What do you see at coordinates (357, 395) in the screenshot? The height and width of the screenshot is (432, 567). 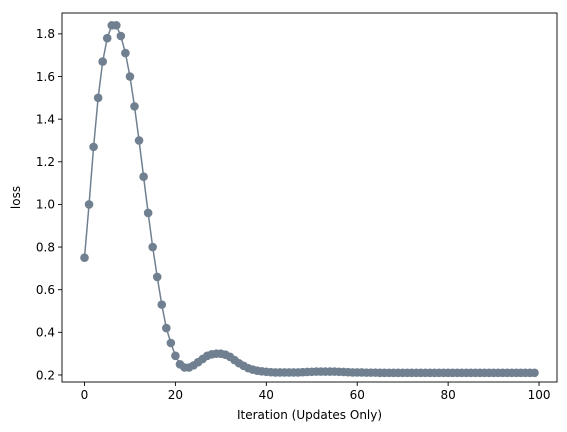 I see `x-tick-label: 60` at bounding box center [357, 395].